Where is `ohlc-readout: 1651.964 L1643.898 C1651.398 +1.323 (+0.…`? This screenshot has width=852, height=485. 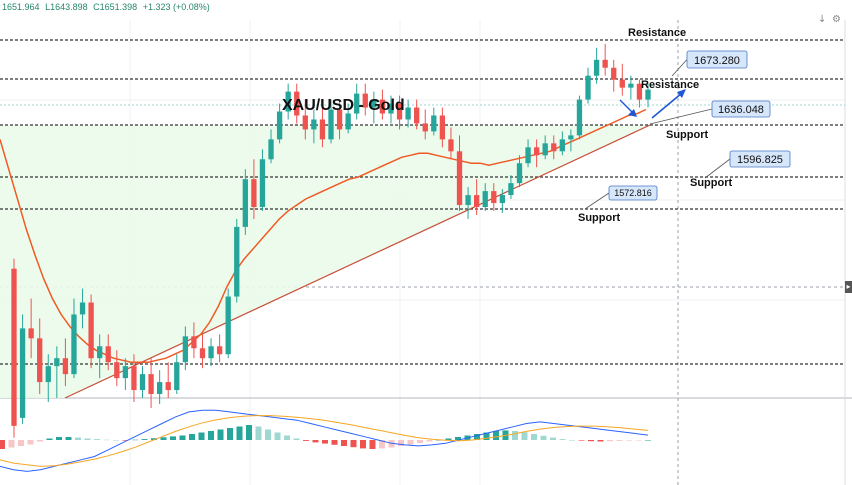 ohlc-readout: 1651.964 L1643.898 C1651.398 +1.323 (+0.… is located at coordinates (107, 7).